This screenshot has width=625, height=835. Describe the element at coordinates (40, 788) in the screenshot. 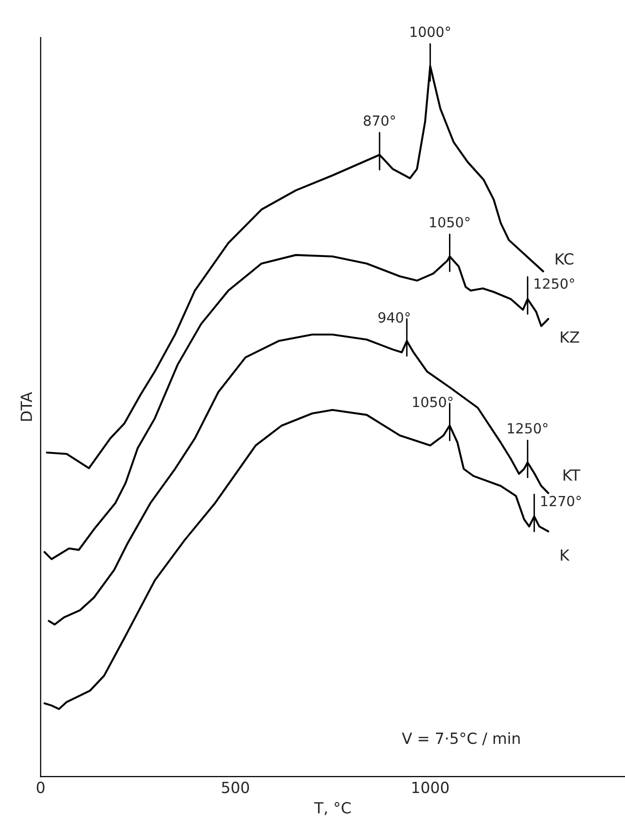

I see `x-tick-label: 0` at that location.